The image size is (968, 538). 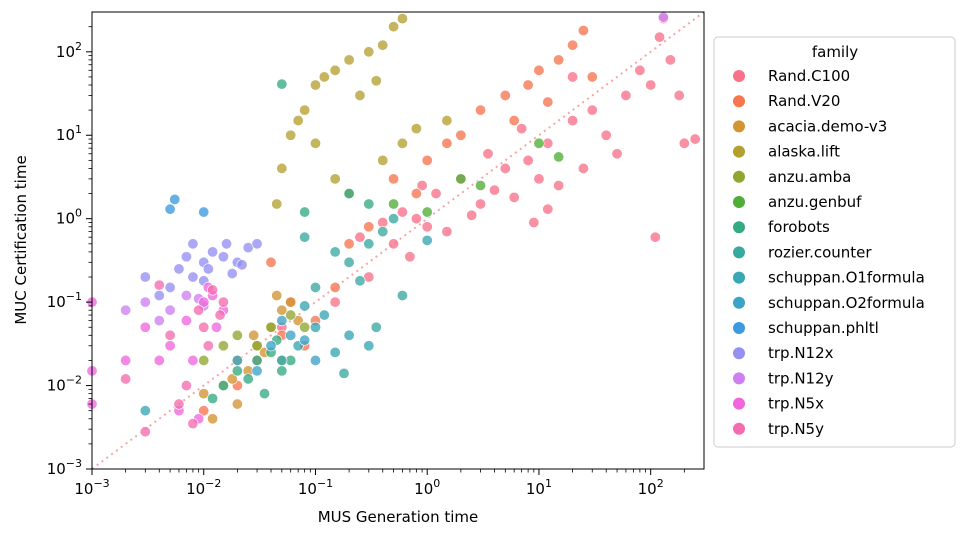 What do you see at coordinates (781, 227) in the screenshot?
I see `legend-item: forobots` at bounding box center [781, 227].